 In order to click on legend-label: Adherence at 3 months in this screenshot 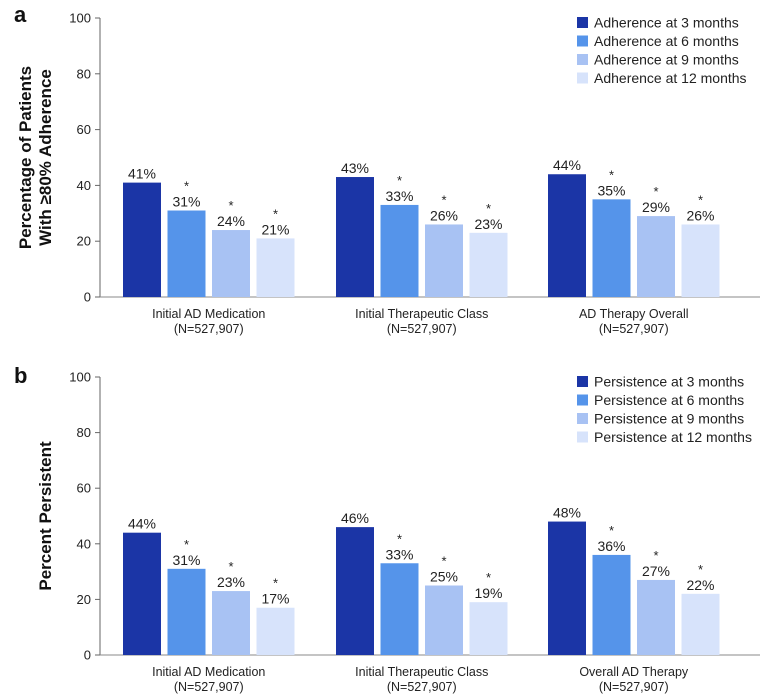, I will do `click(666, 23)`.